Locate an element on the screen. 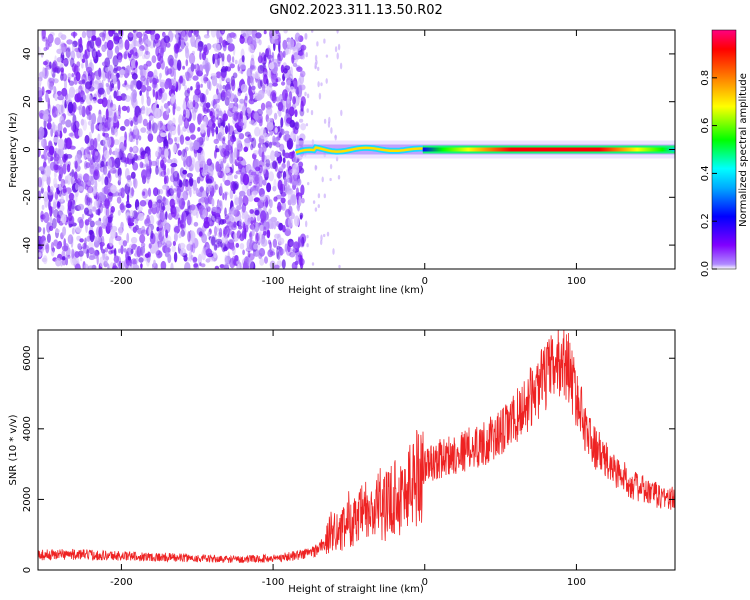  snr-x-axis-label: Height of straight line (km) is located at coordinates (356, 589).